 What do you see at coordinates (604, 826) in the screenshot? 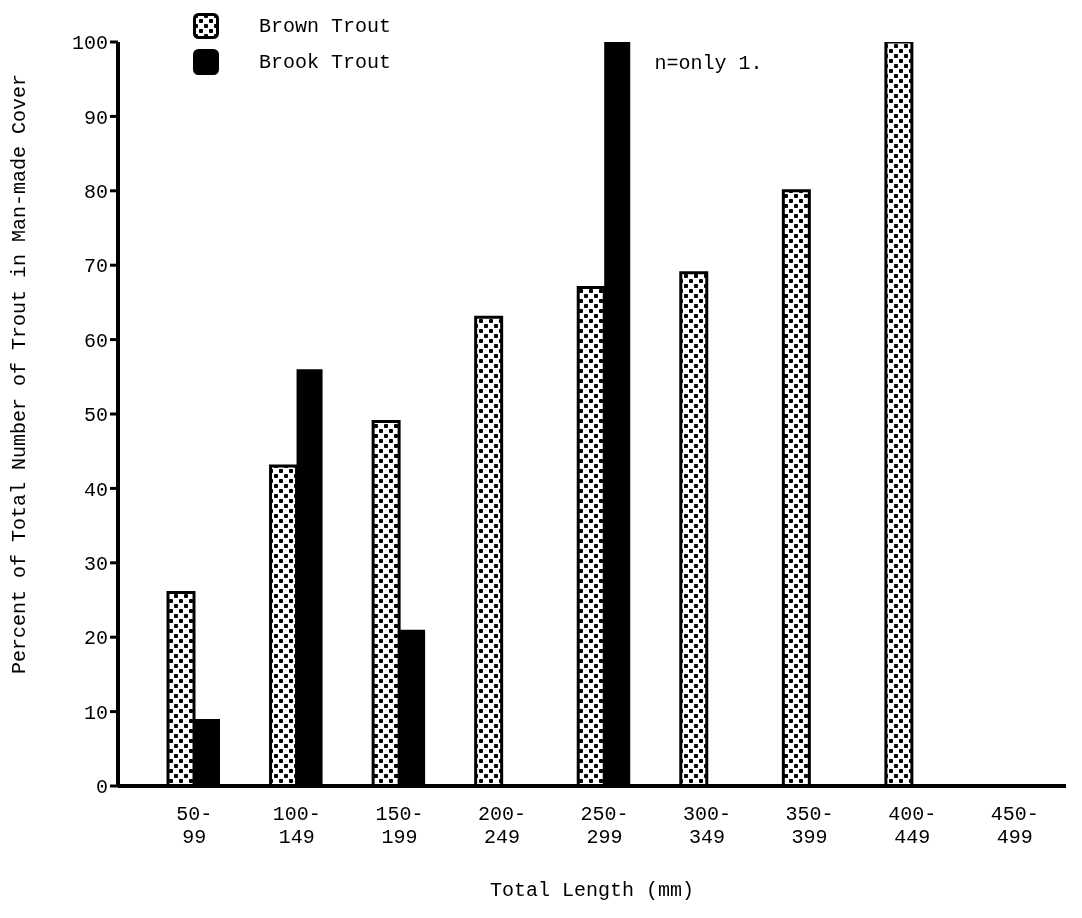
I see `x-tick-label: 250-299` at bounding box center [604, 826].